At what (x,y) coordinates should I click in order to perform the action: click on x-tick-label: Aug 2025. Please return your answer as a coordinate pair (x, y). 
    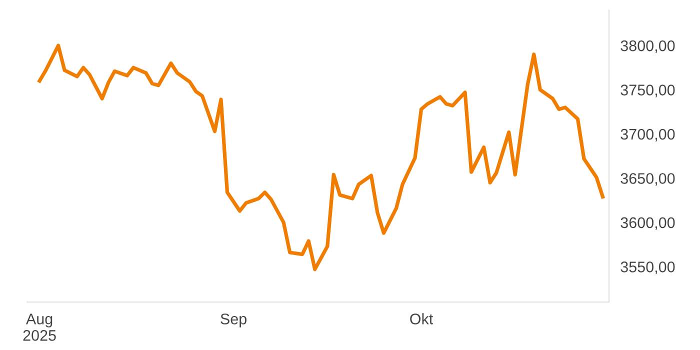
    Looking at the image, I should click on (39, 327).